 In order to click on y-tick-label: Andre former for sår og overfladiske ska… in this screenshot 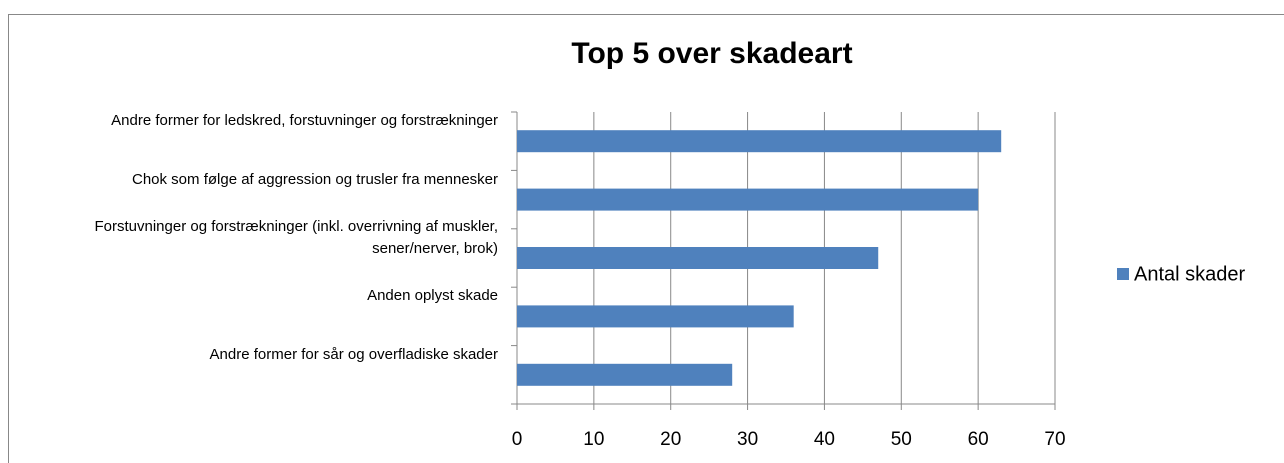, I will do `click(353, 354)`.